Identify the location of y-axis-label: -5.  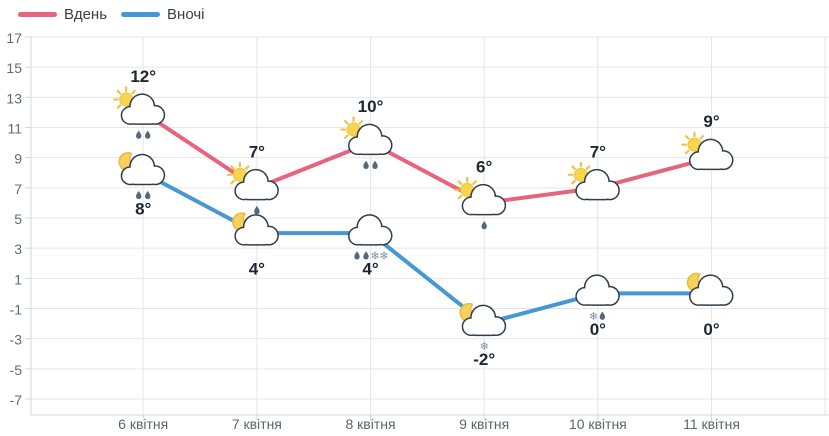
(16, 370).